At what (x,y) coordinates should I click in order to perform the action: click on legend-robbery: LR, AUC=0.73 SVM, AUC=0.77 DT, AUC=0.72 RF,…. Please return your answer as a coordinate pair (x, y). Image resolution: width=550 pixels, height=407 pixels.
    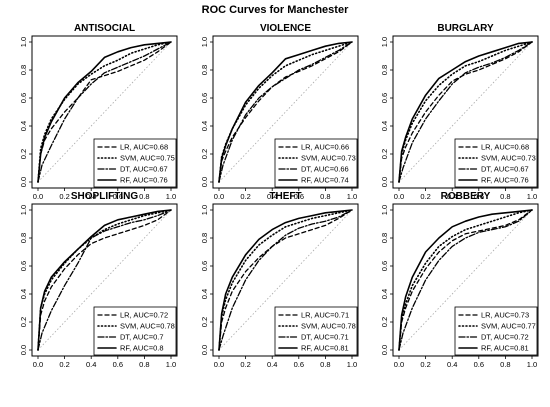
    Looking at the image, I should click on (496, 331).